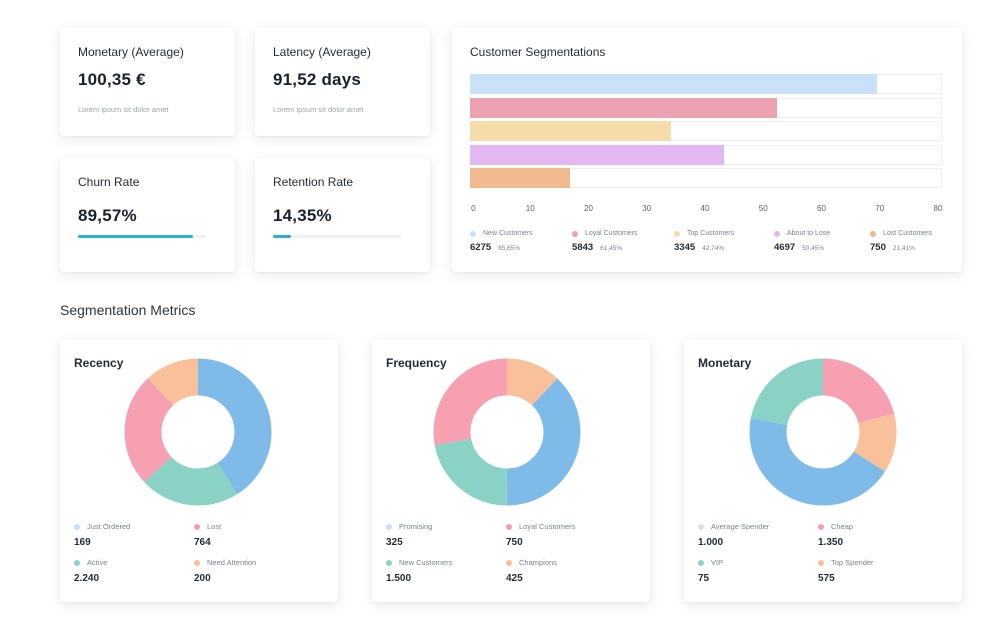  Describe the element at coordinates (520, 178) in the screenshot. I see `bar-lost-customers` at that location.